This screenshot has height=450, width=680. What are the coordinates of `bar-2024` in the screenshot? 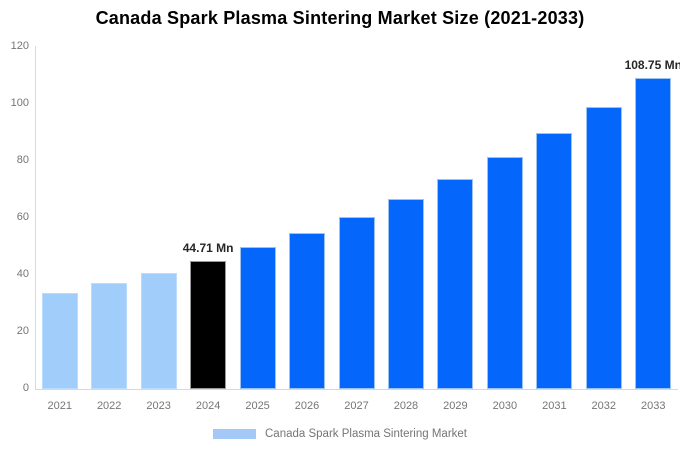 It's located at (208, 324).